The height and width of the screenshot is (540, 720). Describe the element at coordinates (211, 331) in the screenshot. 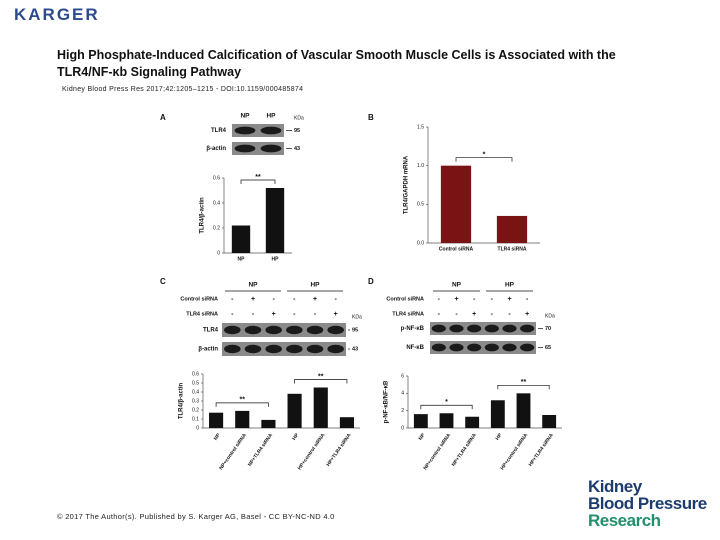

I see `blot-row-label: TLR4` at that location.